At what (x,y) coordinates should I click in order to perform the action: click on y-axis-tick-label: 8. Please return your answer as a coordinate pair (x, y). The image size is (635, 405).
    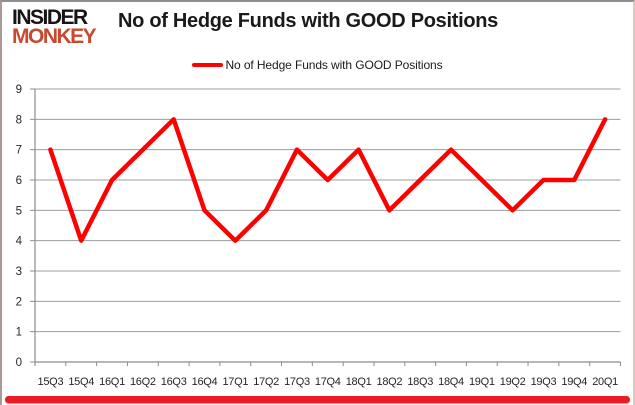
    Looking at the image, I should click on (19, 120).